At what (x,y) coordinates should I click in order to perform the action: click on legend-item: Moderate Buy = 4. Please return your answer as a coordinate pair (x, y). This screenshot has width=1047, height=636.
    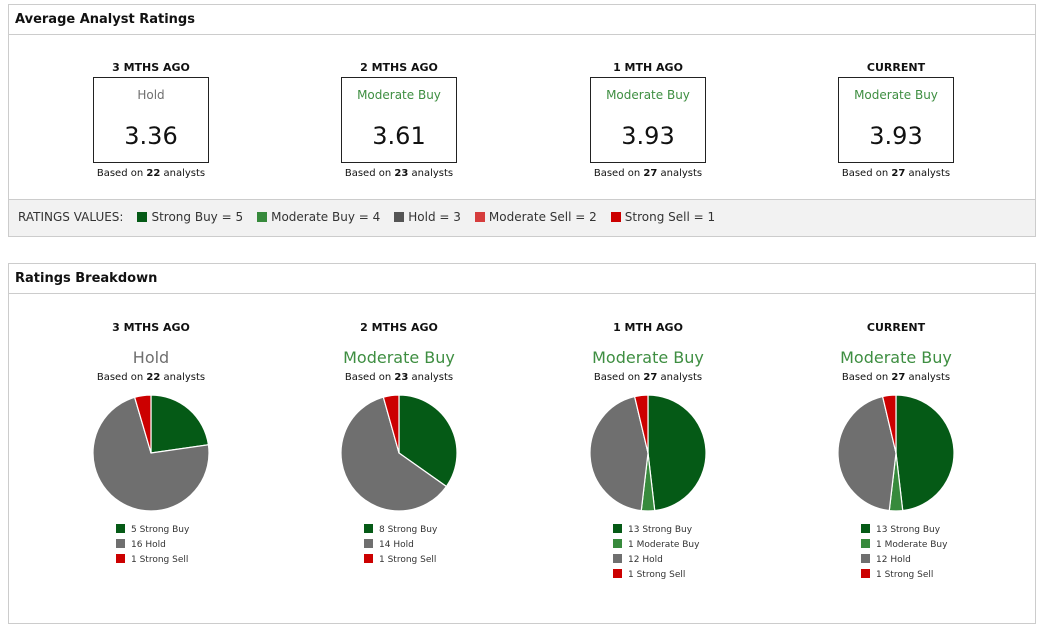
    Looking at the image, I should click on (318, 217).